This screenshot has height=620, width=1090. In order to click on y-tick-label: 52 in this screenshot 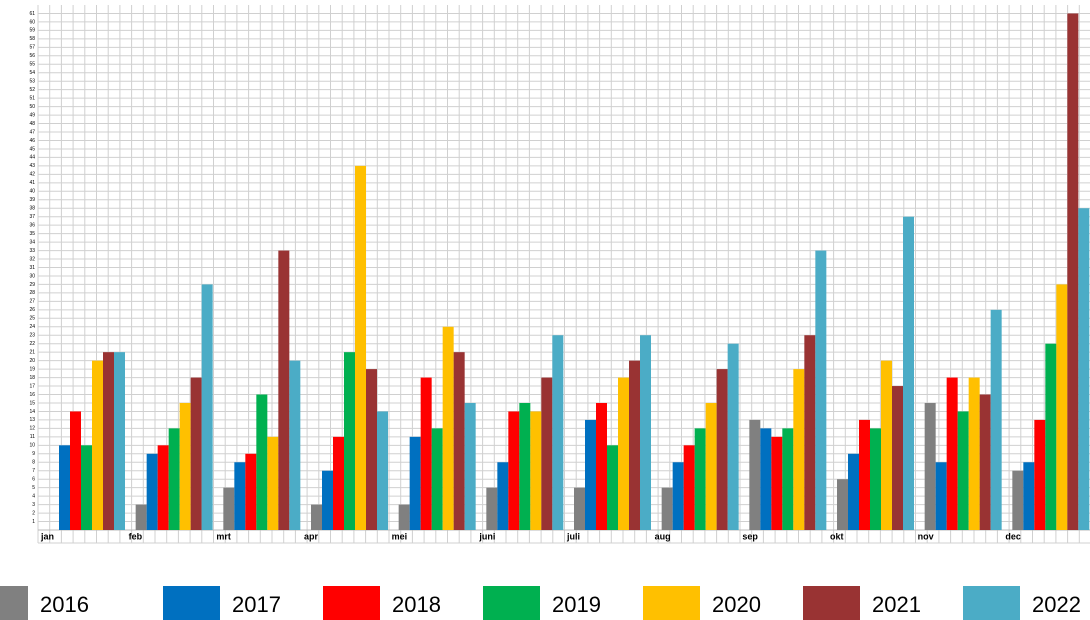, I will do `click(32, 90)`.